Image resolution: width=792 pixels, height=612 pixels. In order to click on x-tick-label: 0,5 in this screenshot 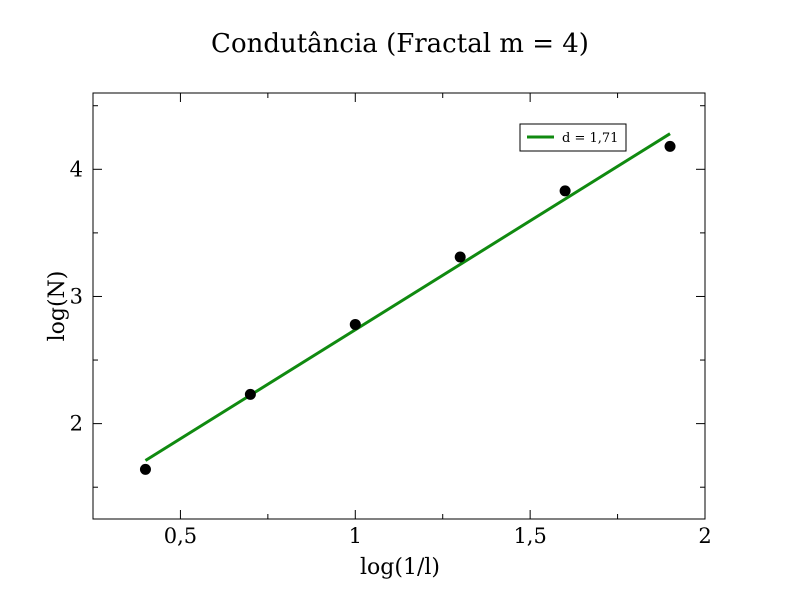, I will do `click(180, 536)`.